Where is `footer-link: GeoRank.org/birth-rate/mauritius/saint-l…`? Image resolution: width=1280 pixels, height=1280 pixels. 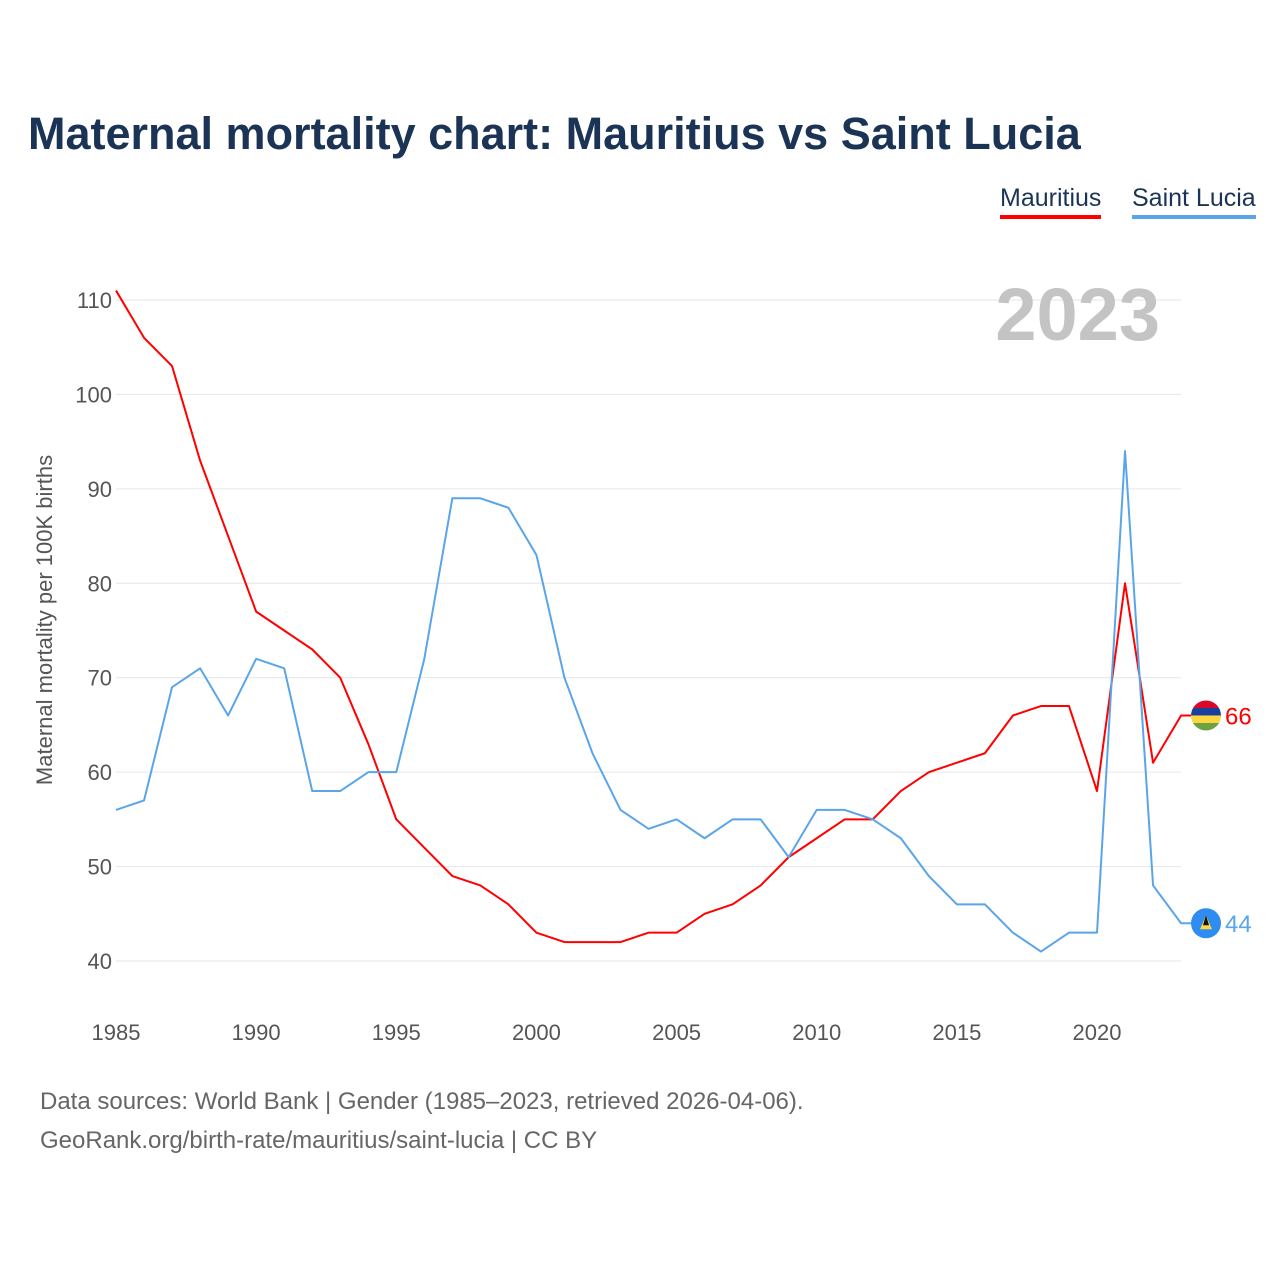
footer-link: GeoRank.org/birth-rate/mauritius/saint-l… is located at coordinates (319, 1140).